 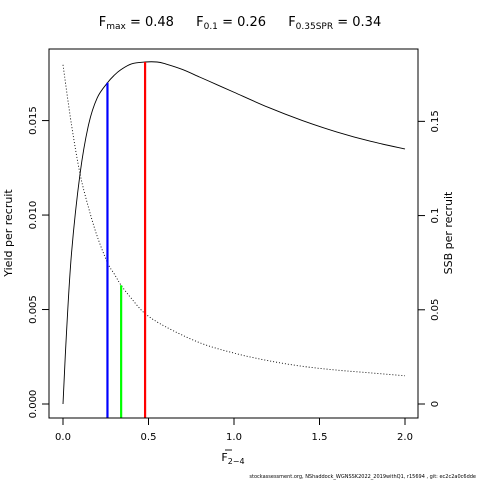 I want to click on y-right-tick-label: 0.05, so click(x=435, y=310).